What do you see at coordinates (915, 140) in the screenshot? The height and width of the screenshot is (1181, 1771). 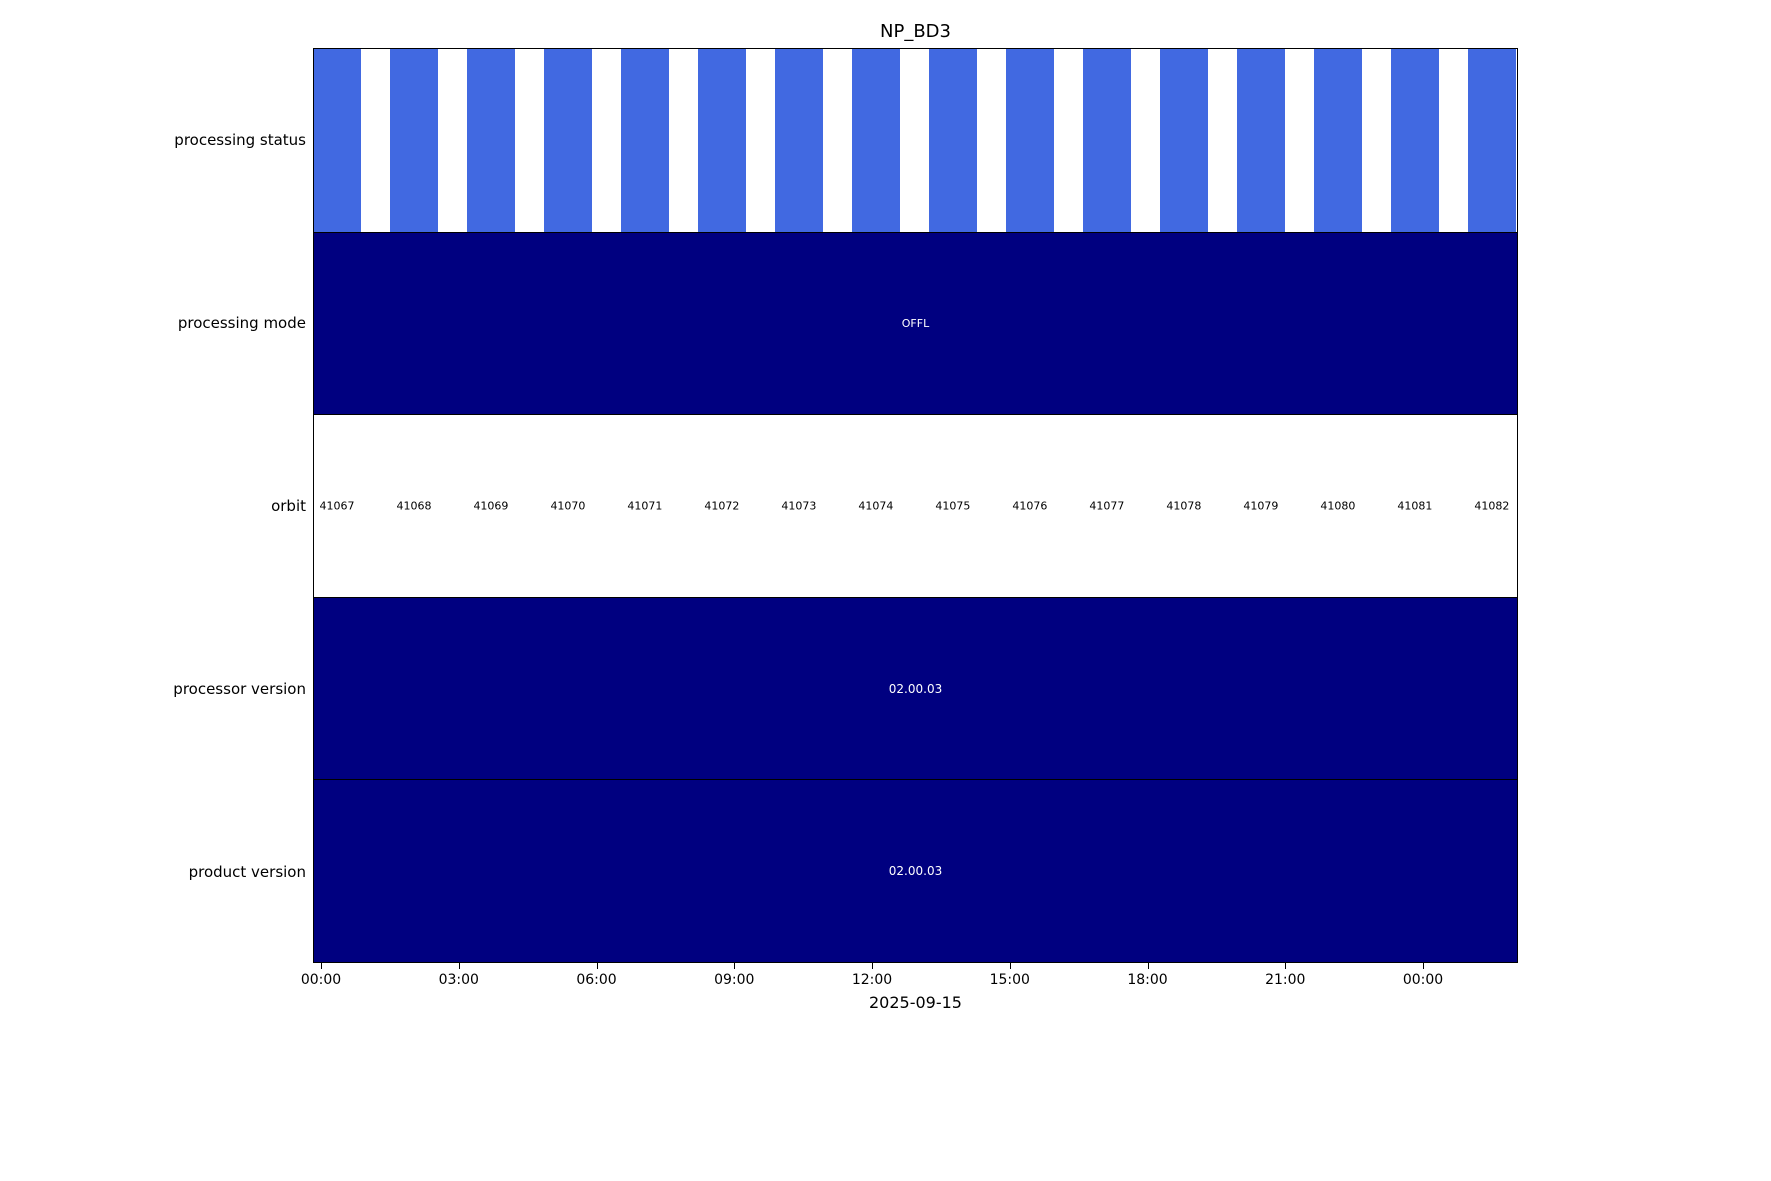 I see `row-processing-status` at bounding box center [915, 140].